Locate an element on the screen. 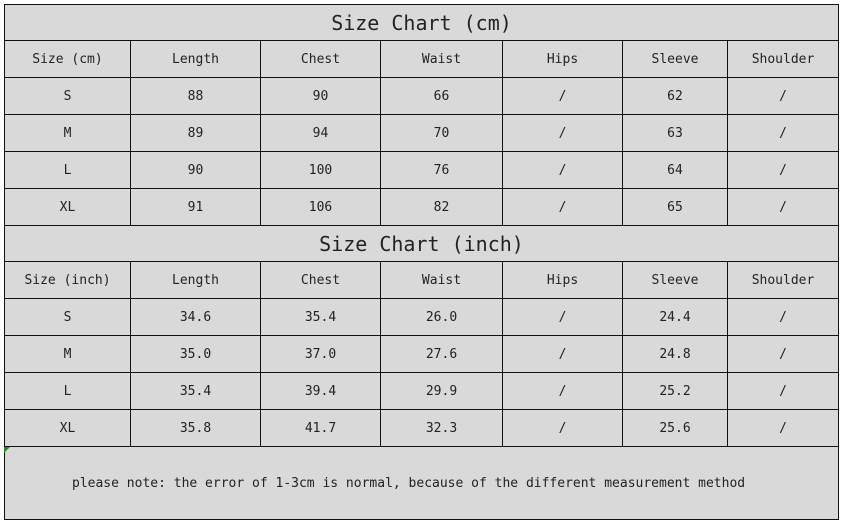 This screenshot has height=527, width=843. table-cell: 88 is located at coordinates (195, 96).